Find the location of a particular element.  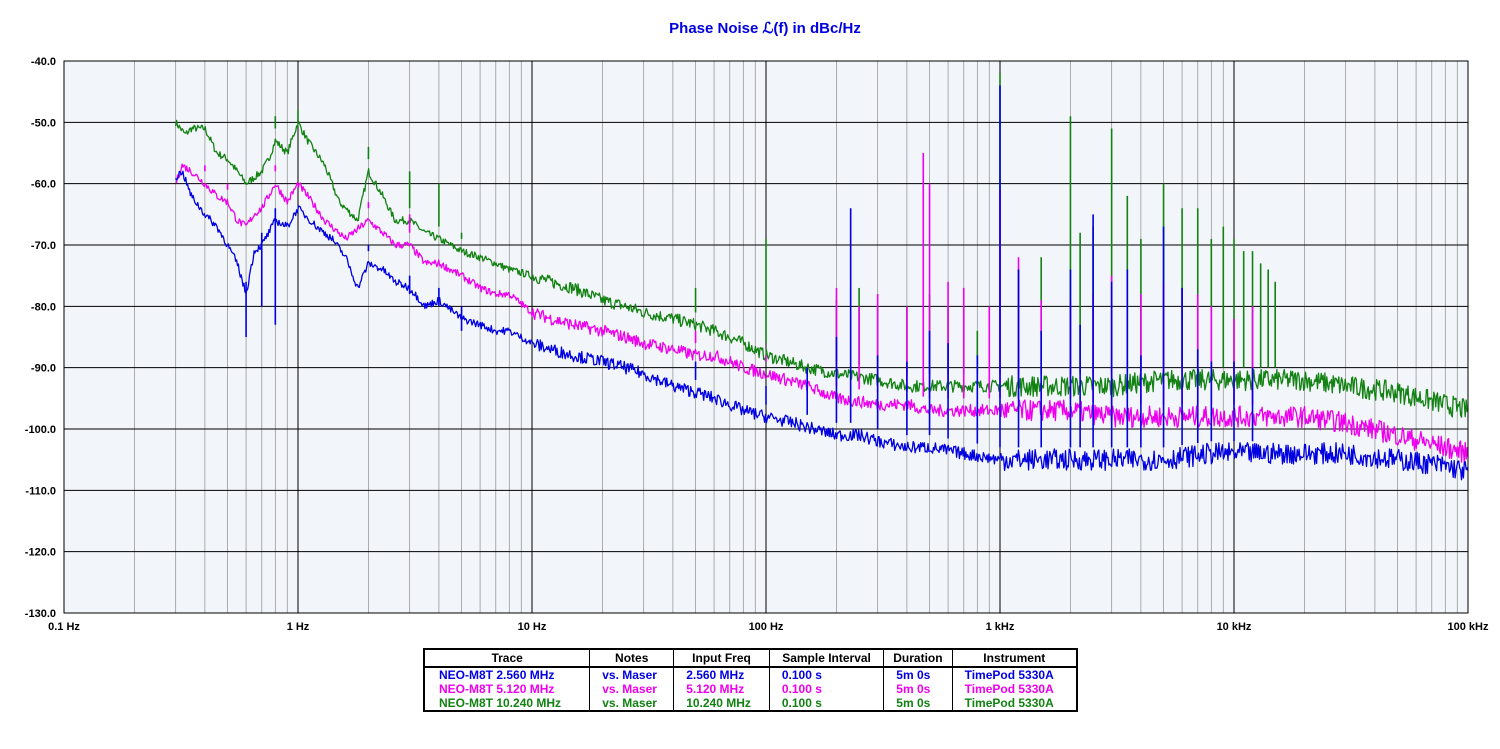

legend-trace-name: NEO-M8T 2.560 MHz is located at coordinates (507, 674).